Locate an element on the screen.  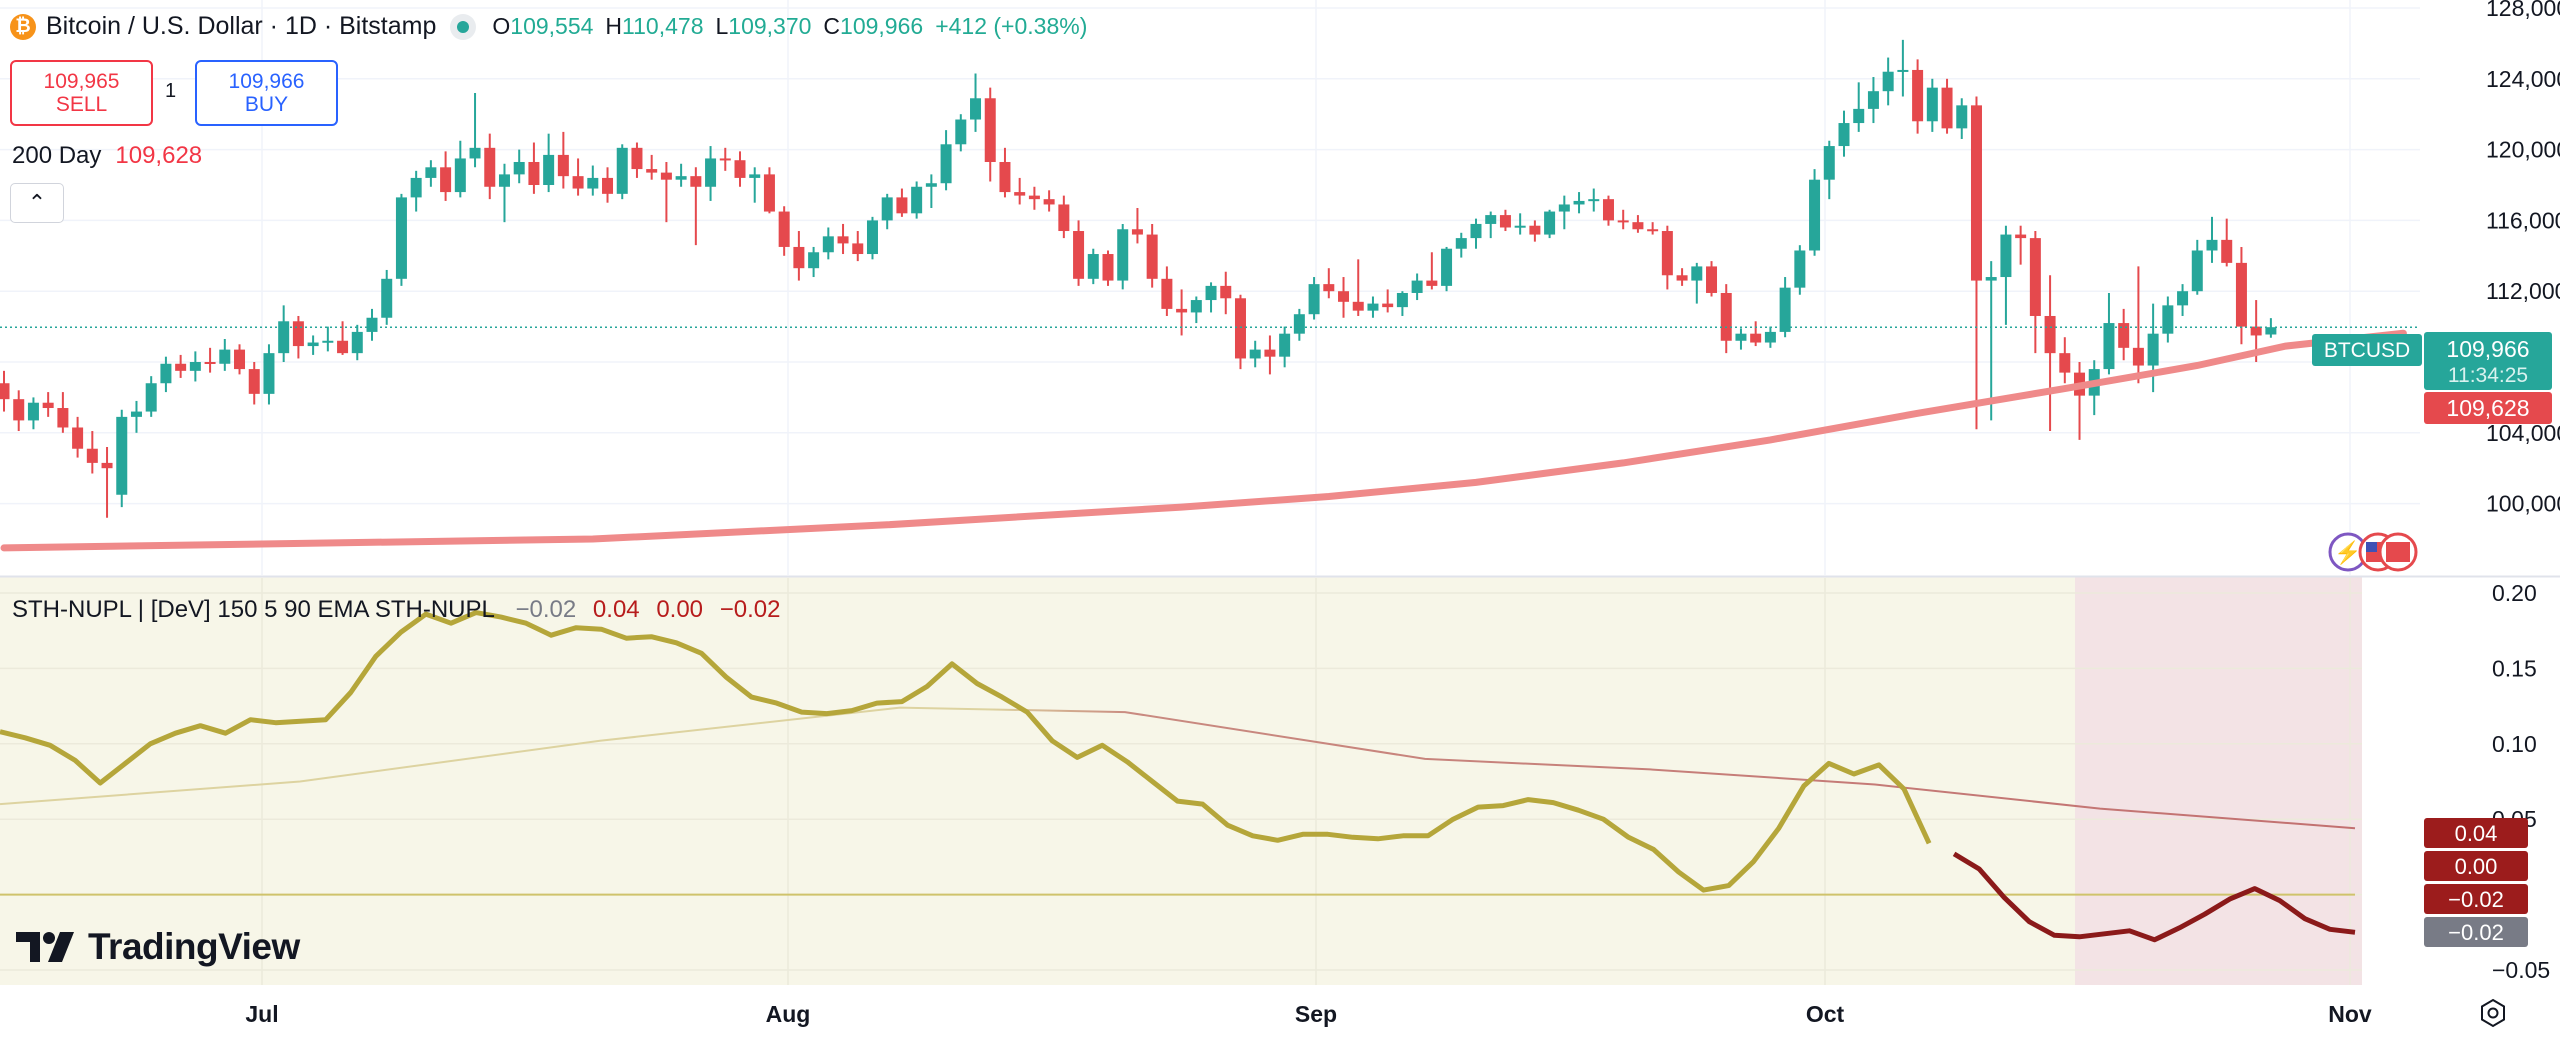
tradingview-logo-text: TradingView is located at coordinates (194, 946).